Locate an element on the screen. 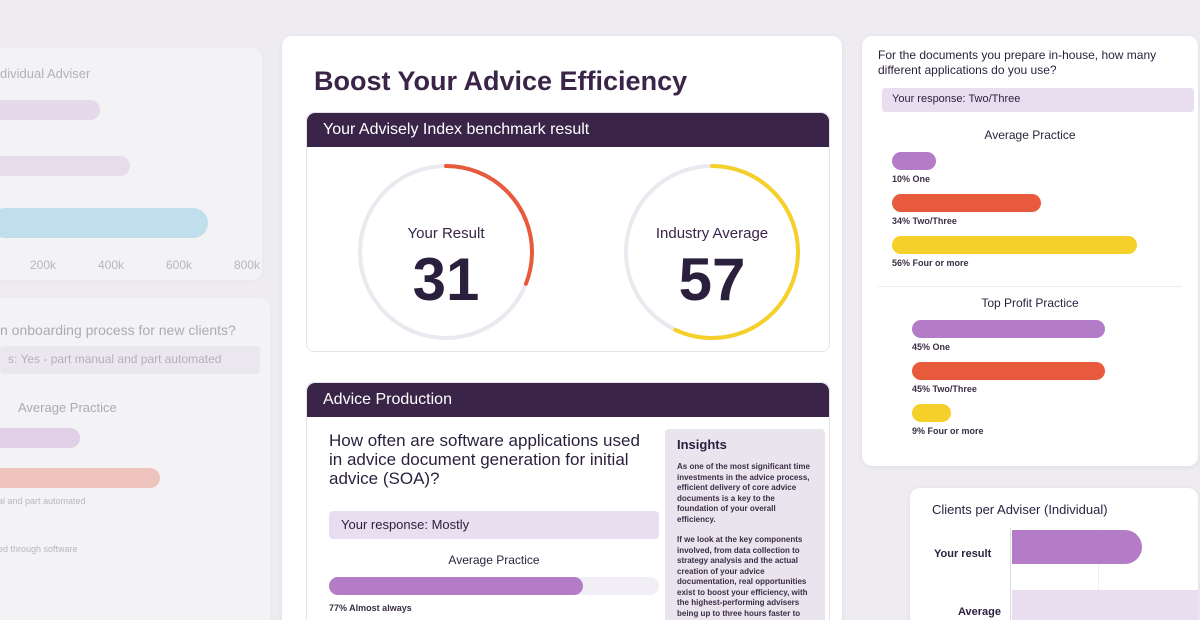 The width and height of the screenshot is (1200, 620). industry-arc is located at coordinates (712, 252).